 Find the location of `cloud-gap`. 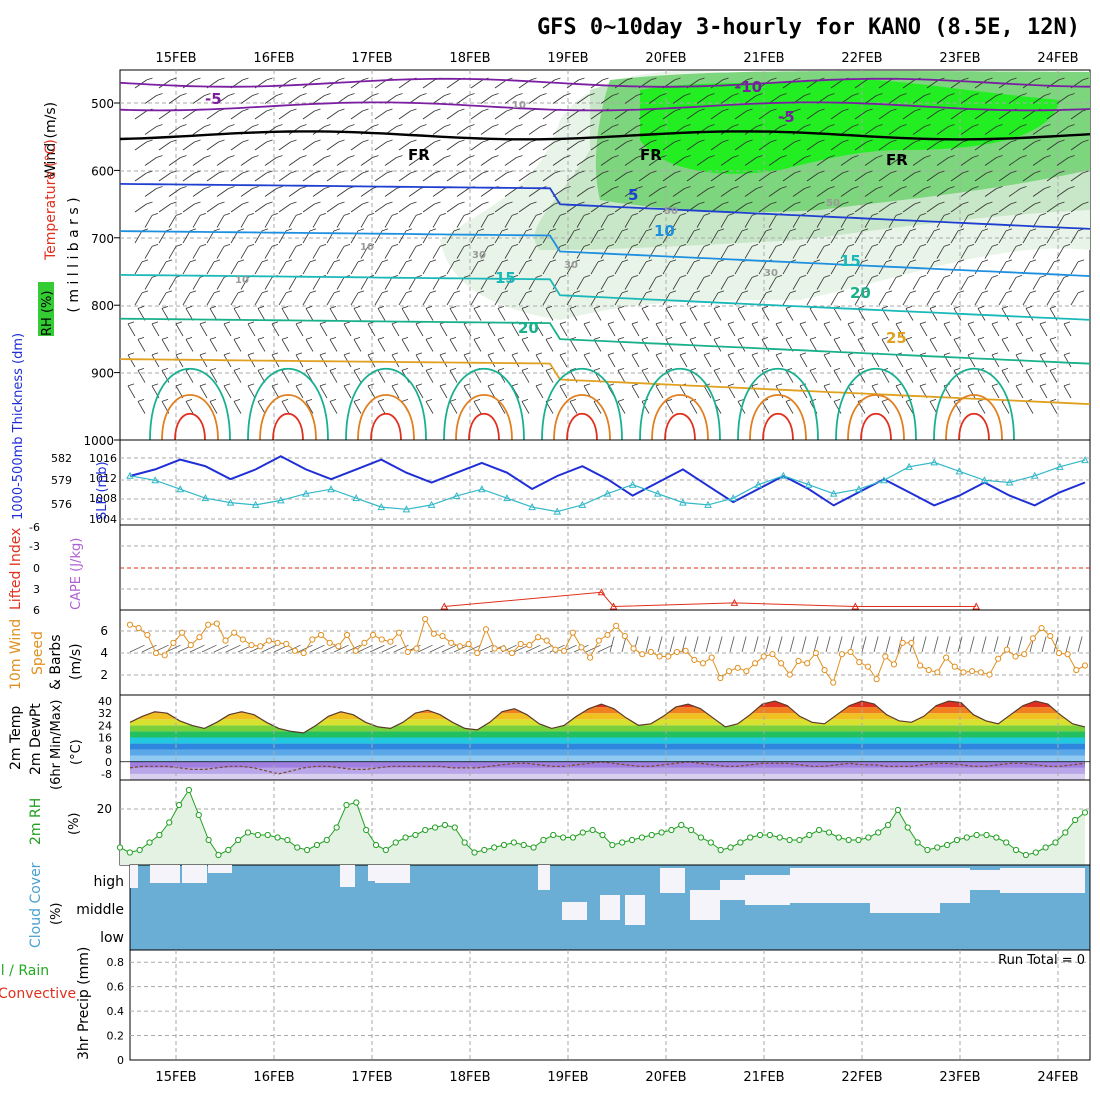

cloud-gap is located at coordinates (574, 911).